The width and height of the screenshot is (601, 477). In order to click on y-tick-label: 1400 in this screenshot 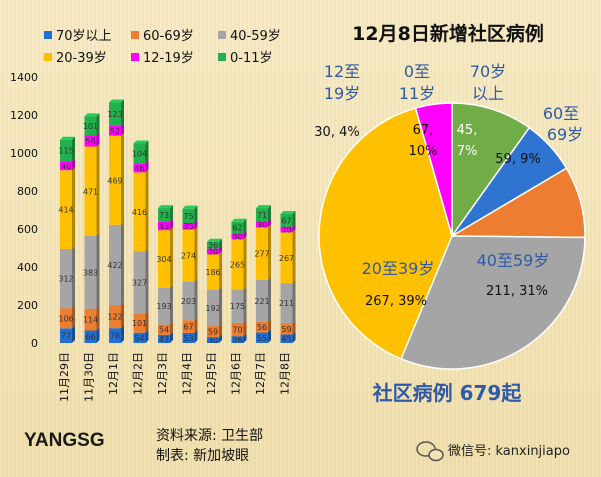, I will do `click(24, 77)`.